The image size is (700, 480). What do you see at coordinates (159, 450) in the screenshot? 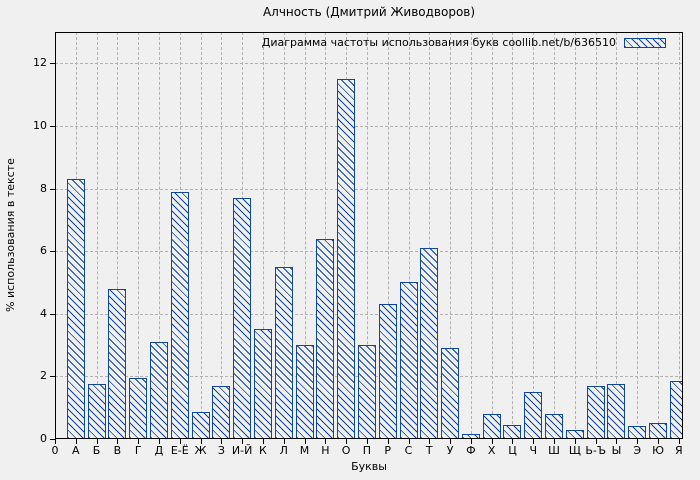
I see `x-tick-label: Д` at bounding box center [159, 450].